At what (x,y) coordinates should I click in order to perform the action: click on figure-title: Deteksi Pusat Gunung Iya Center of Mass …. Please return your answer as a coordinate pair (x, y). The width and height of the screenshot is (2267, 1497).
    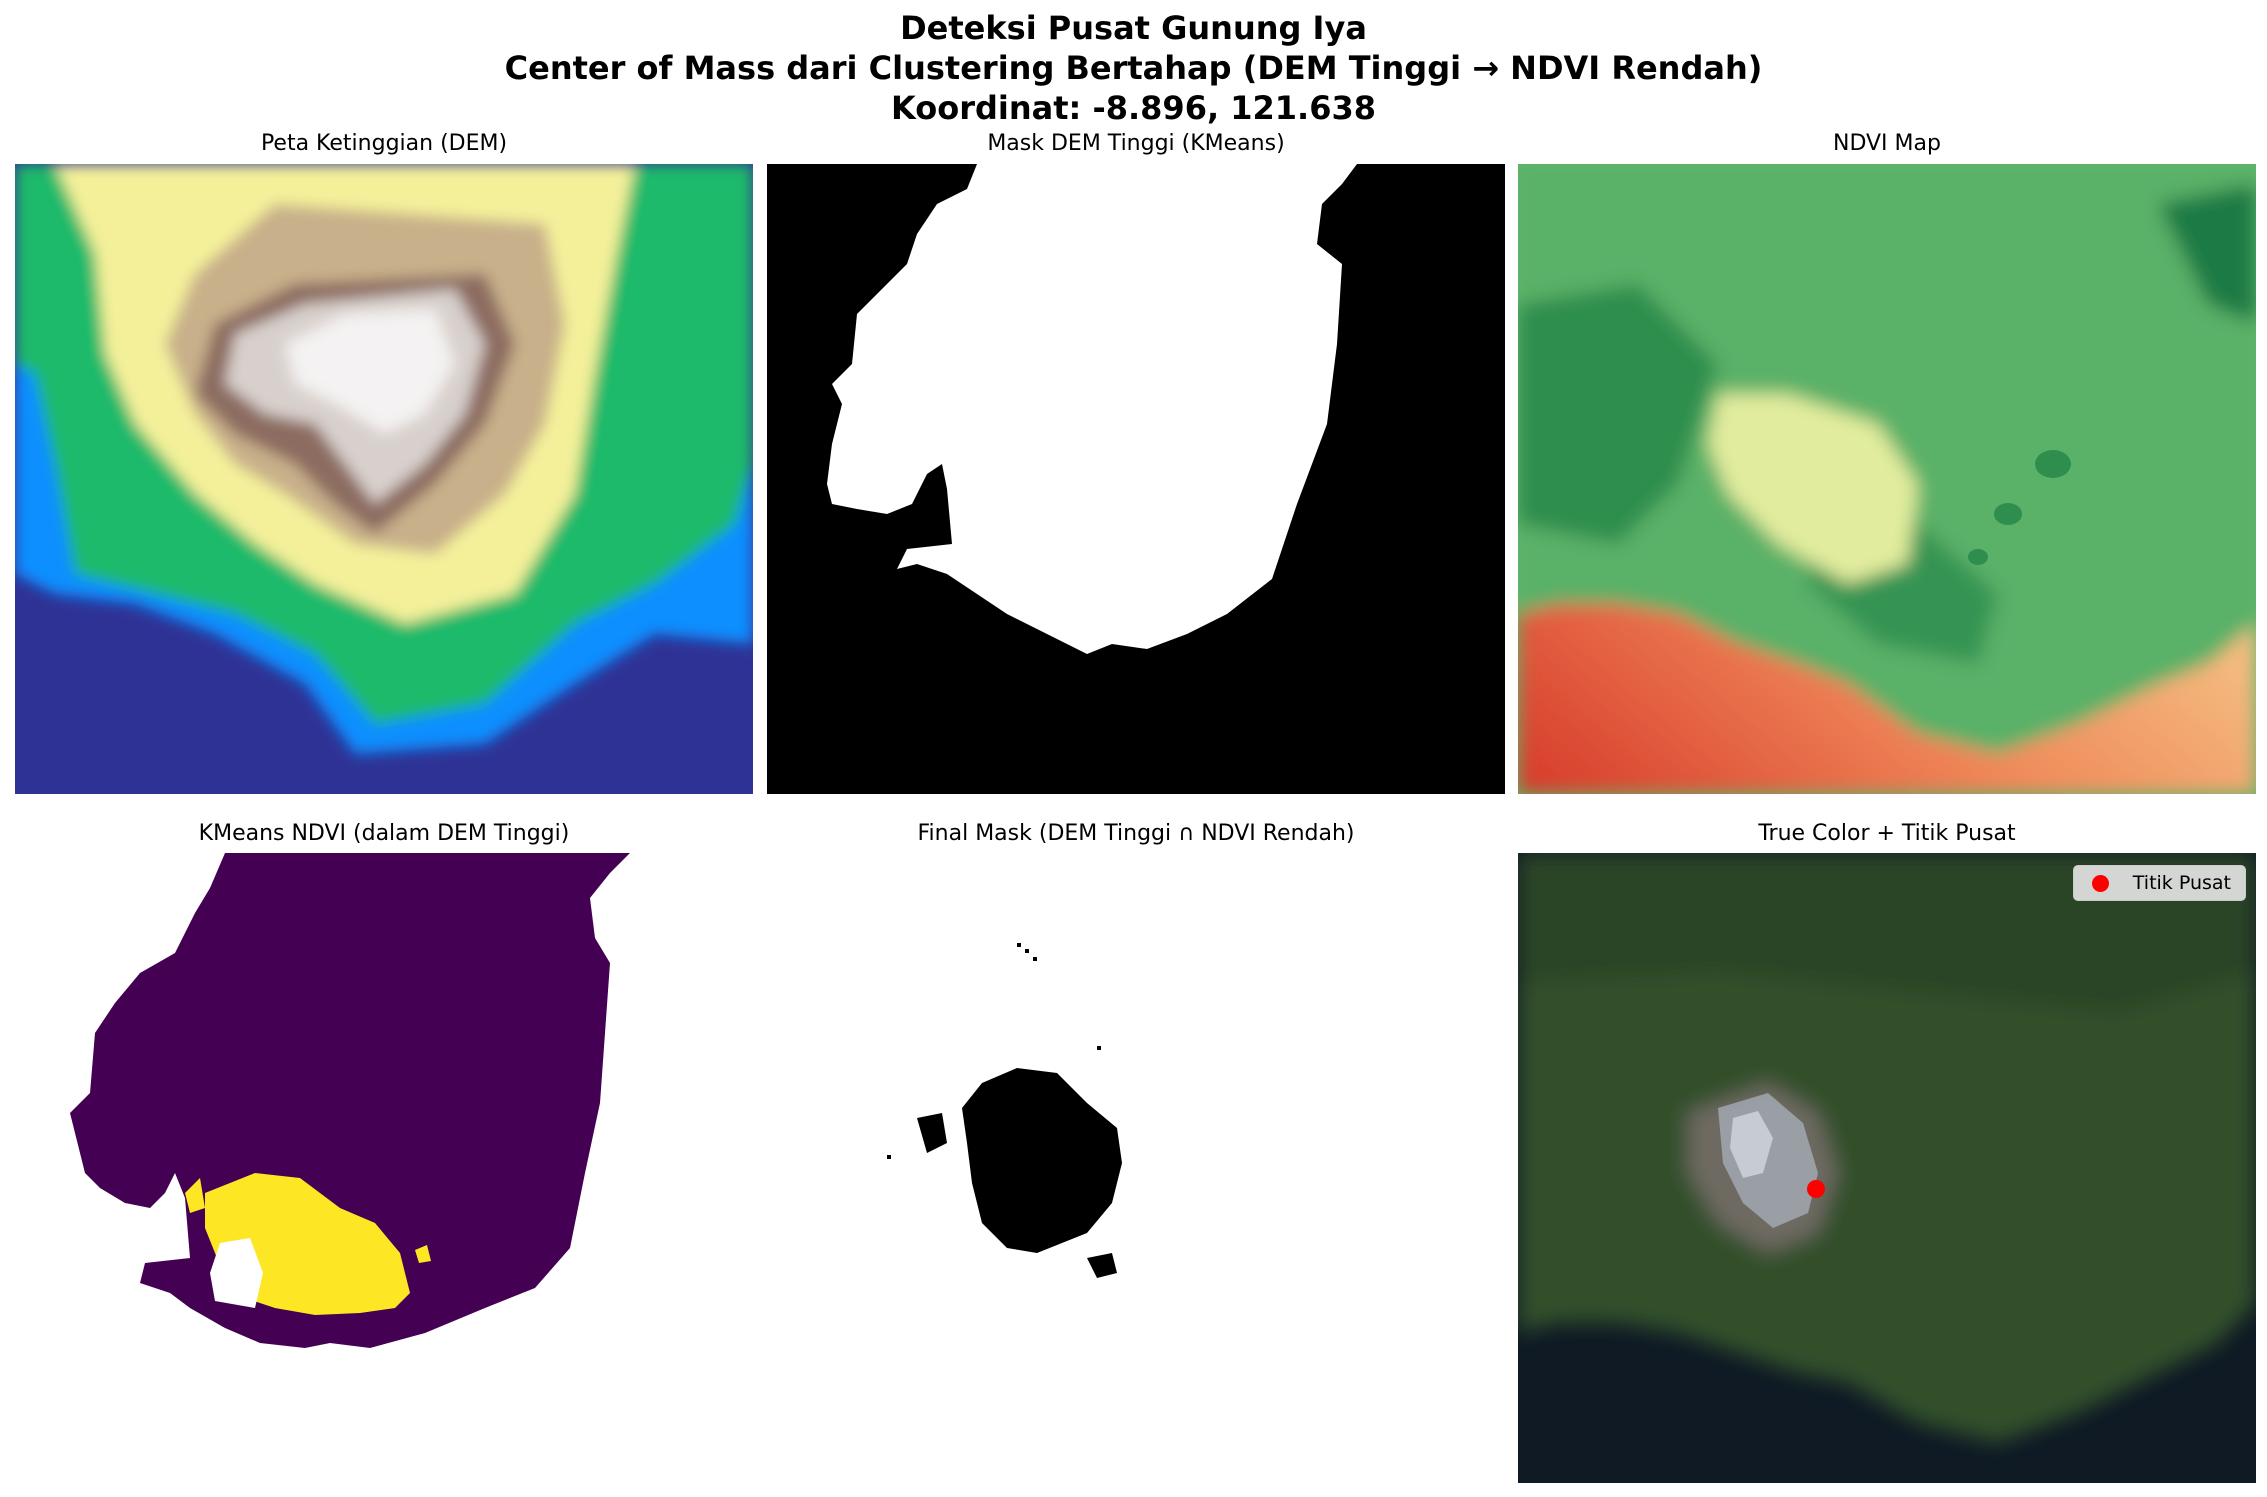
    Looking at the image, I should click on (1133, 68).